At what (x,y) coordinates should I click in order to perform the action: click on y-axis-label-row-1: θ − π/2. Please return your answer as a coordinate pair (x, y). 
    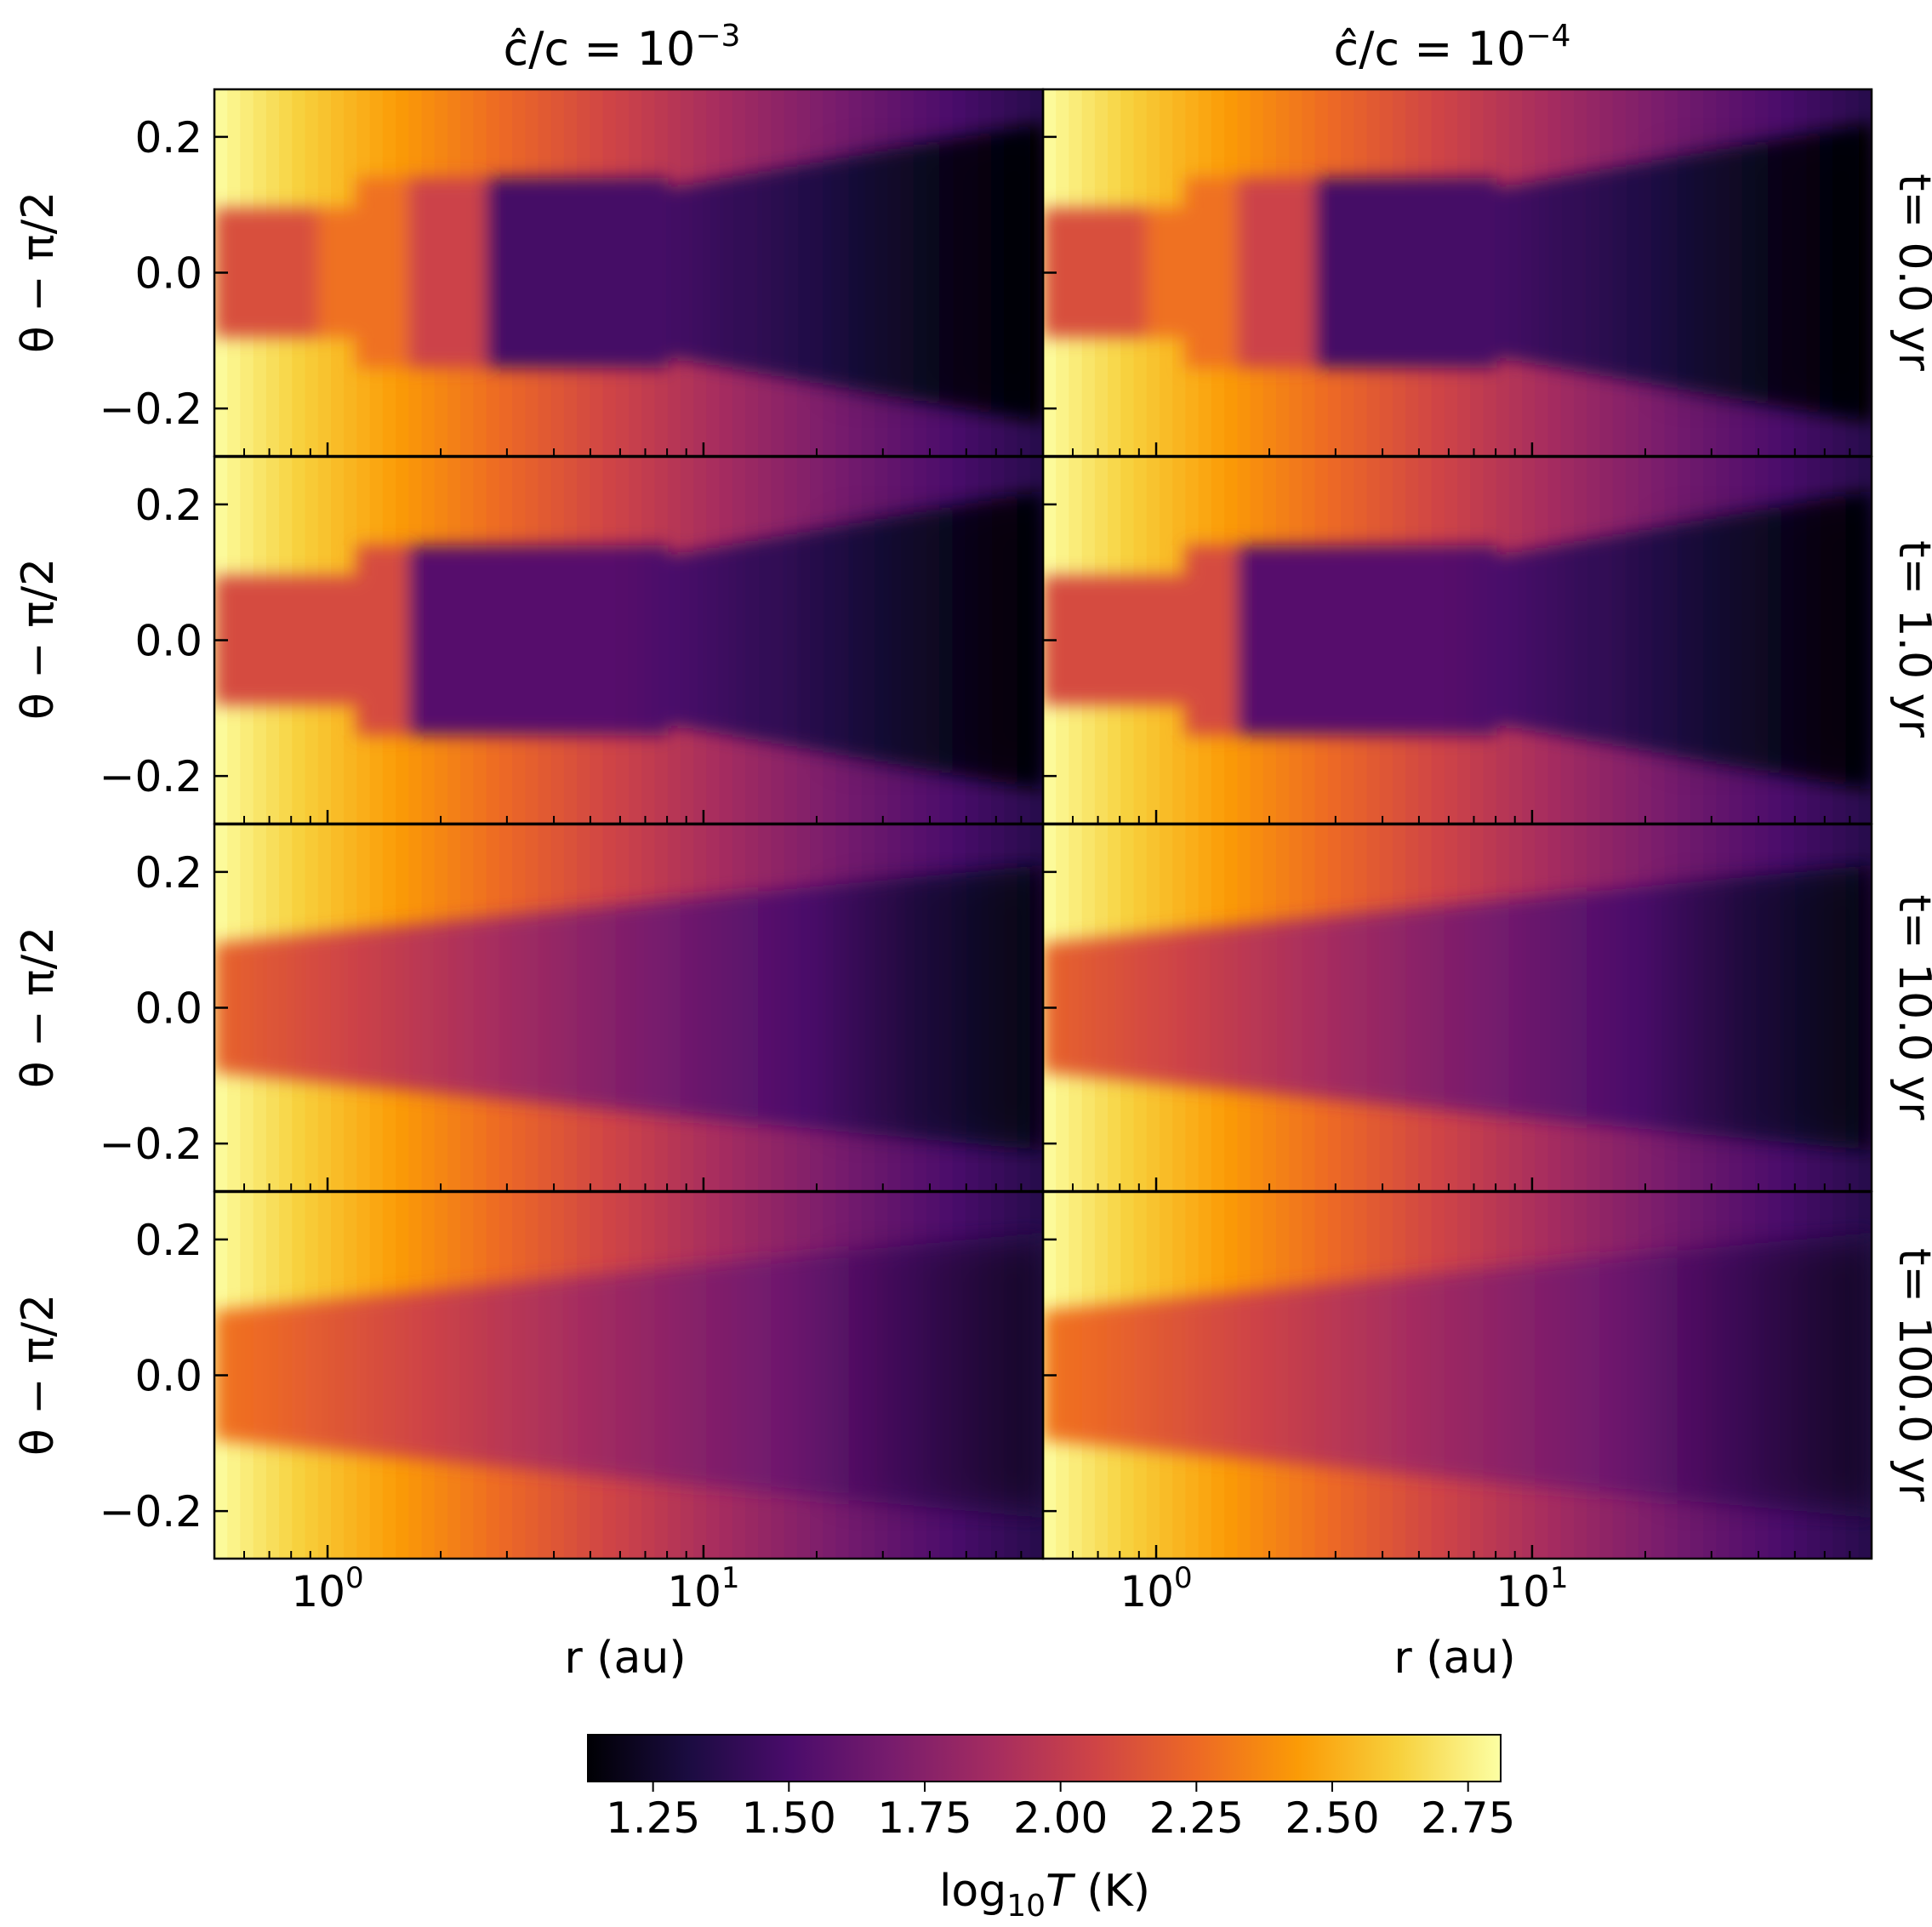
    Looking at the image, I should click on (38, 639).